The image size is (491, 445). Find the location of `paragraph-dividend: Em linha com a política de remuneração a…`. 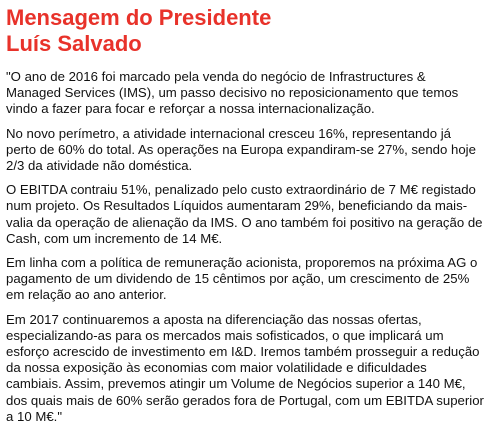

paragraph-dividend: Em linha com a política de remuneração a… is located at coordinates (242, 279).